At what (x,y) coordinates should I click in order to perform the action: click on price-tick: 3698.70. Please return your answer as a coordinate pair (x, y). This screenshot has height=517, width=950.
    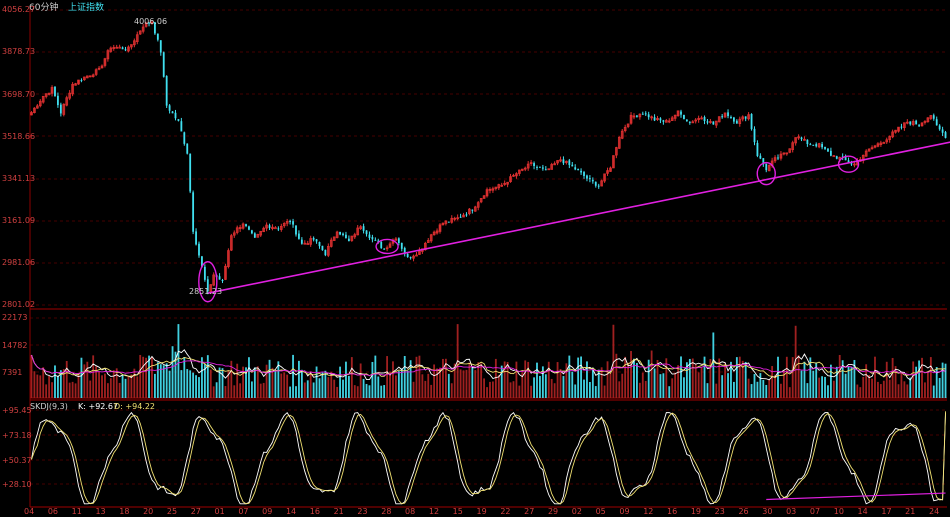
    Looking at the image, I should click on (19, 94).